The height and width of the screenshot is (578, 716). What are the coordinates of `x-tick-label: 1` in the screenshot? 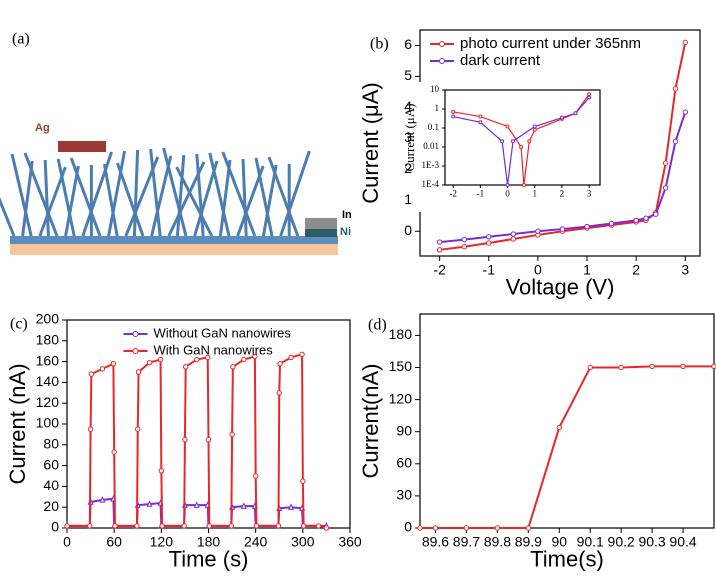 It's located at (587, 270).